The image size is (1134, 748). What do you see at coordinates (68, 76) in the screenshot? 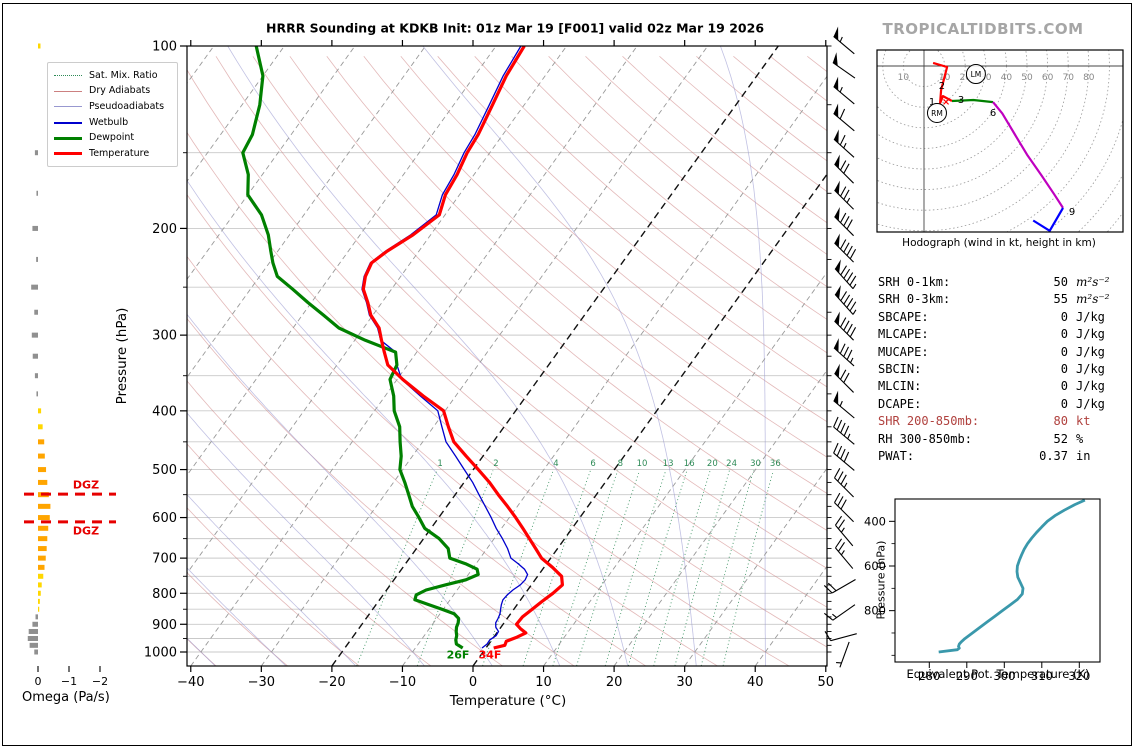
I see `sat-mix-ratio-line-icon` at bounding box center [68, 76].